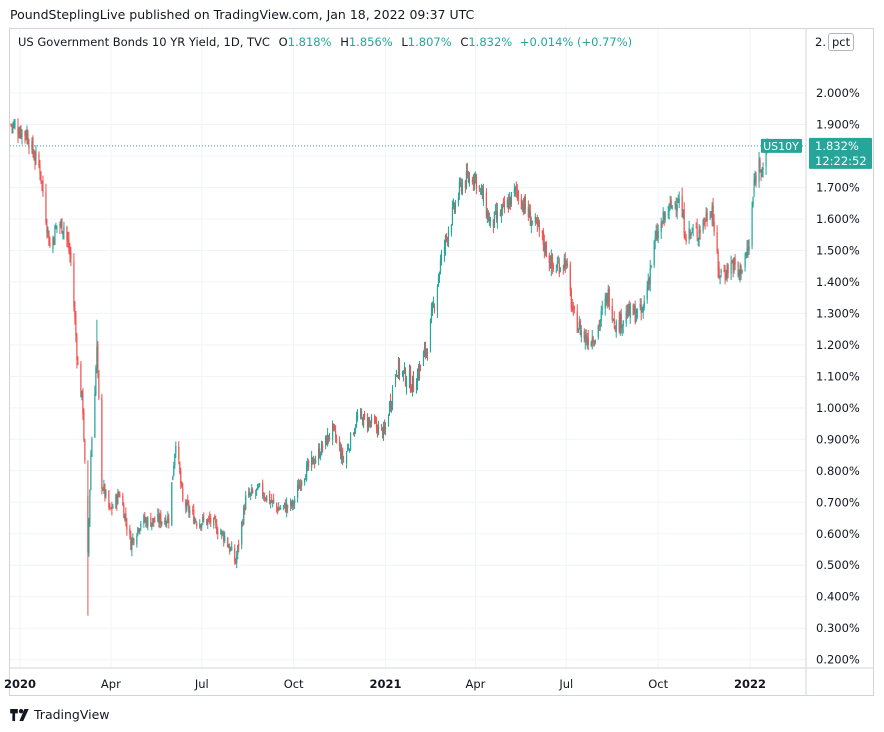  Describe the element at coordinates (309, 42) in the screenshot. I see `open-value: 1.818%` at that location.